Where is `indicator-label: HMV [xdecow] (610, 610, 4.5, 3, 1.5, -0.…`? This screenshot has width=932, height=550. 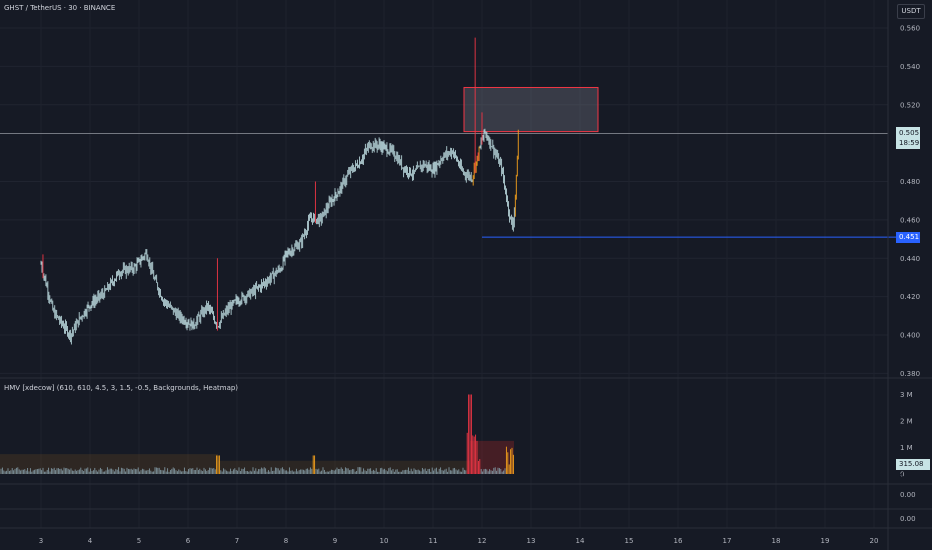 indicator-label: HMV [xdecow] (610, 610, 4.5, 3, 1.5, -0.… is located at coordinates (121, 388).